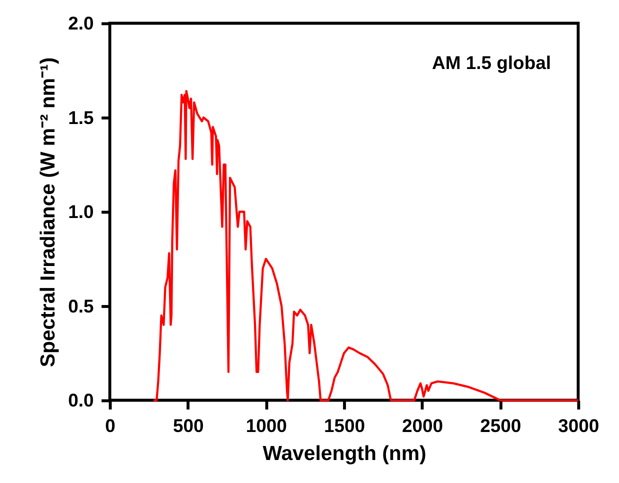 Image resolution: width=619 pixels, height=483 pixels. I want to click on x-tick-label: 3000, so click(579, 425).